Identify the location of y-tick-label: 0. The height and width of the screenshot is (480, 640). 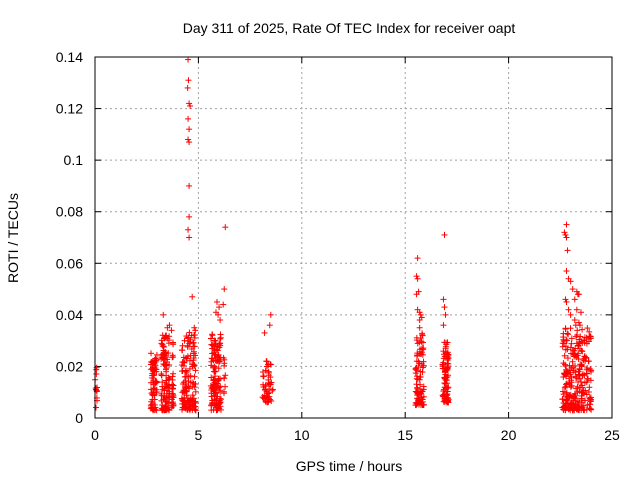
(79, 418).